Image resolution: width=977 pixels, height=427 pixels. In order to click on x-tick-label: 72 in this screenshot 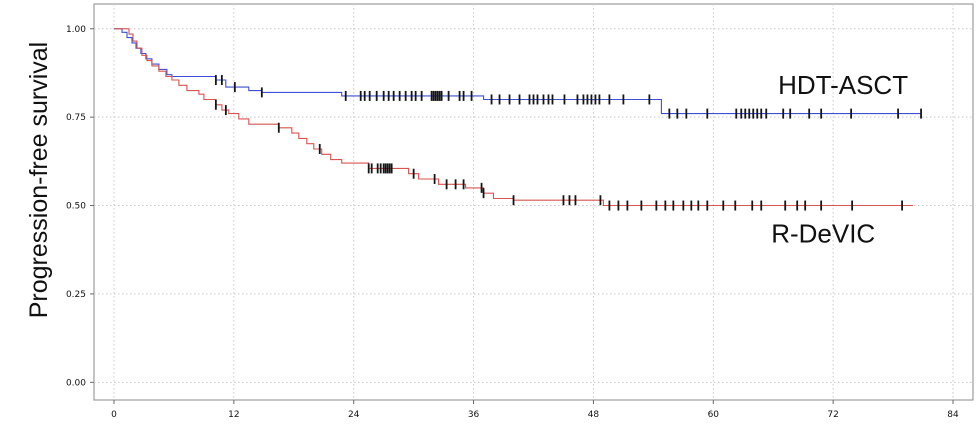, I will do `click(832, 415)`.